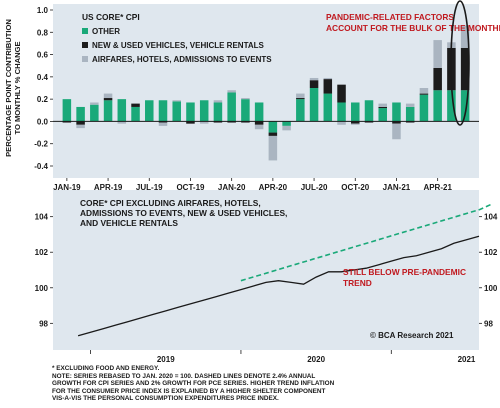  Describe the element at coordinates (85, 59) in the screenshot. I see `legend-swatch-airfares` at that location.